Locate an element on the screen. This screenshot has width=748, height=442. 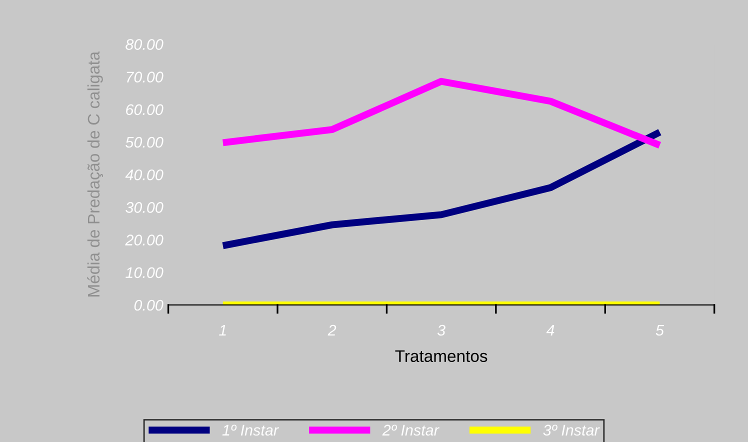
x-axis-title: Tratamentos is located at coordinates (441, 356).